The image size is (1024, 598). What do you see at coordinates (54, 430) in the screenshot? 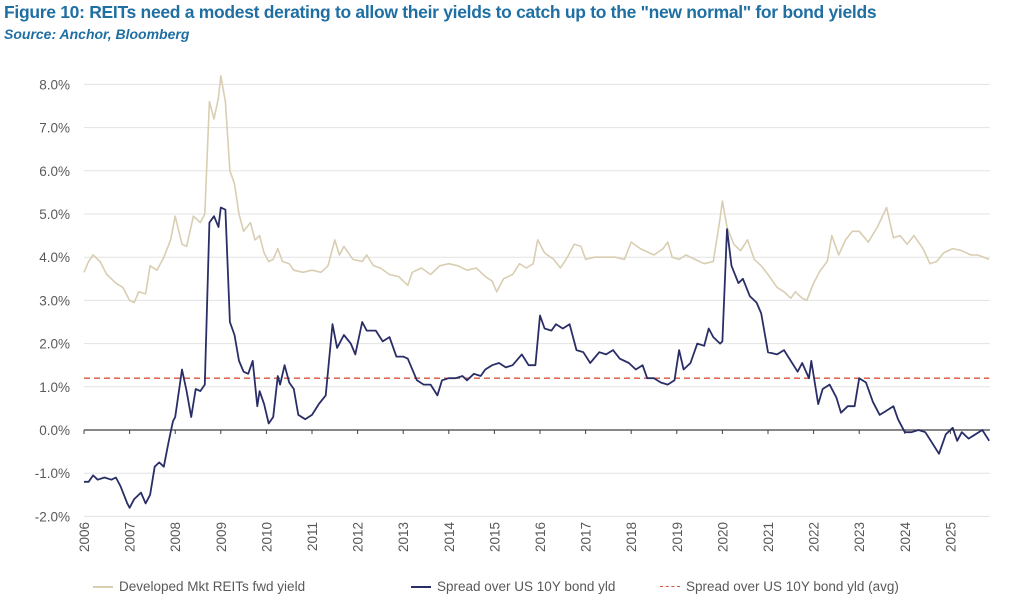
I see `y-tick-label: 0.0%` at bounding box center [54, 430].